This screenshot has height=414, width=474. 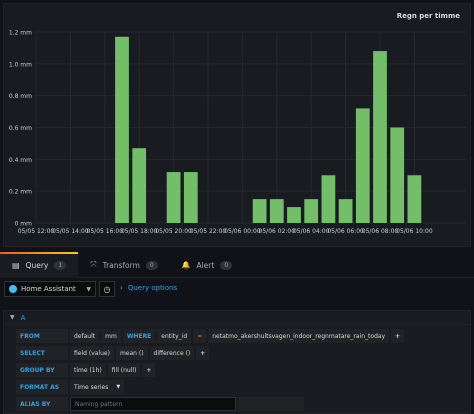 I want to click on group-by-time: time (1h), so click(x=88, y=370).